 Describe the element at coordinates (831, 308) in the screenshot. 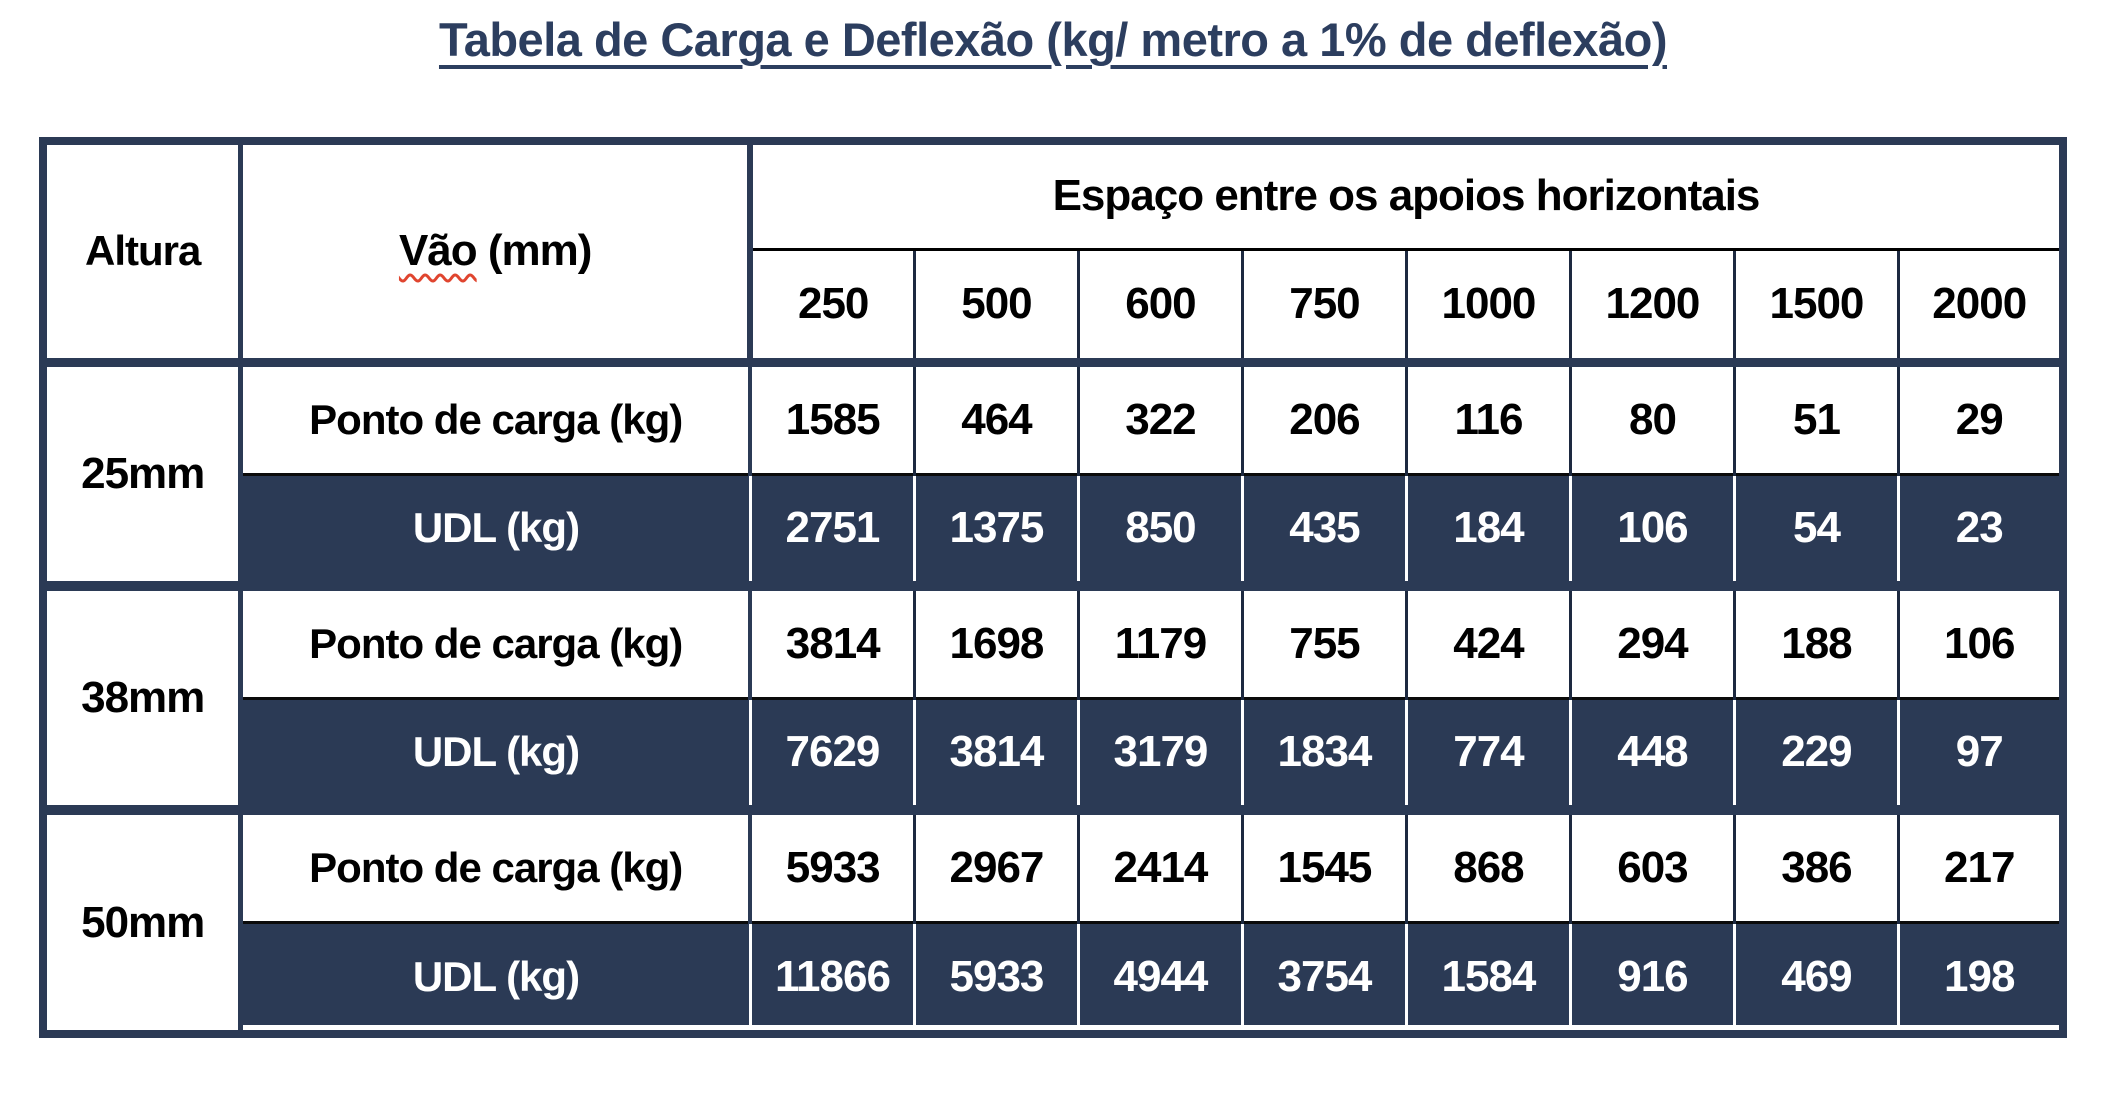

I see `spacing-column-header-250: 250` at that location.